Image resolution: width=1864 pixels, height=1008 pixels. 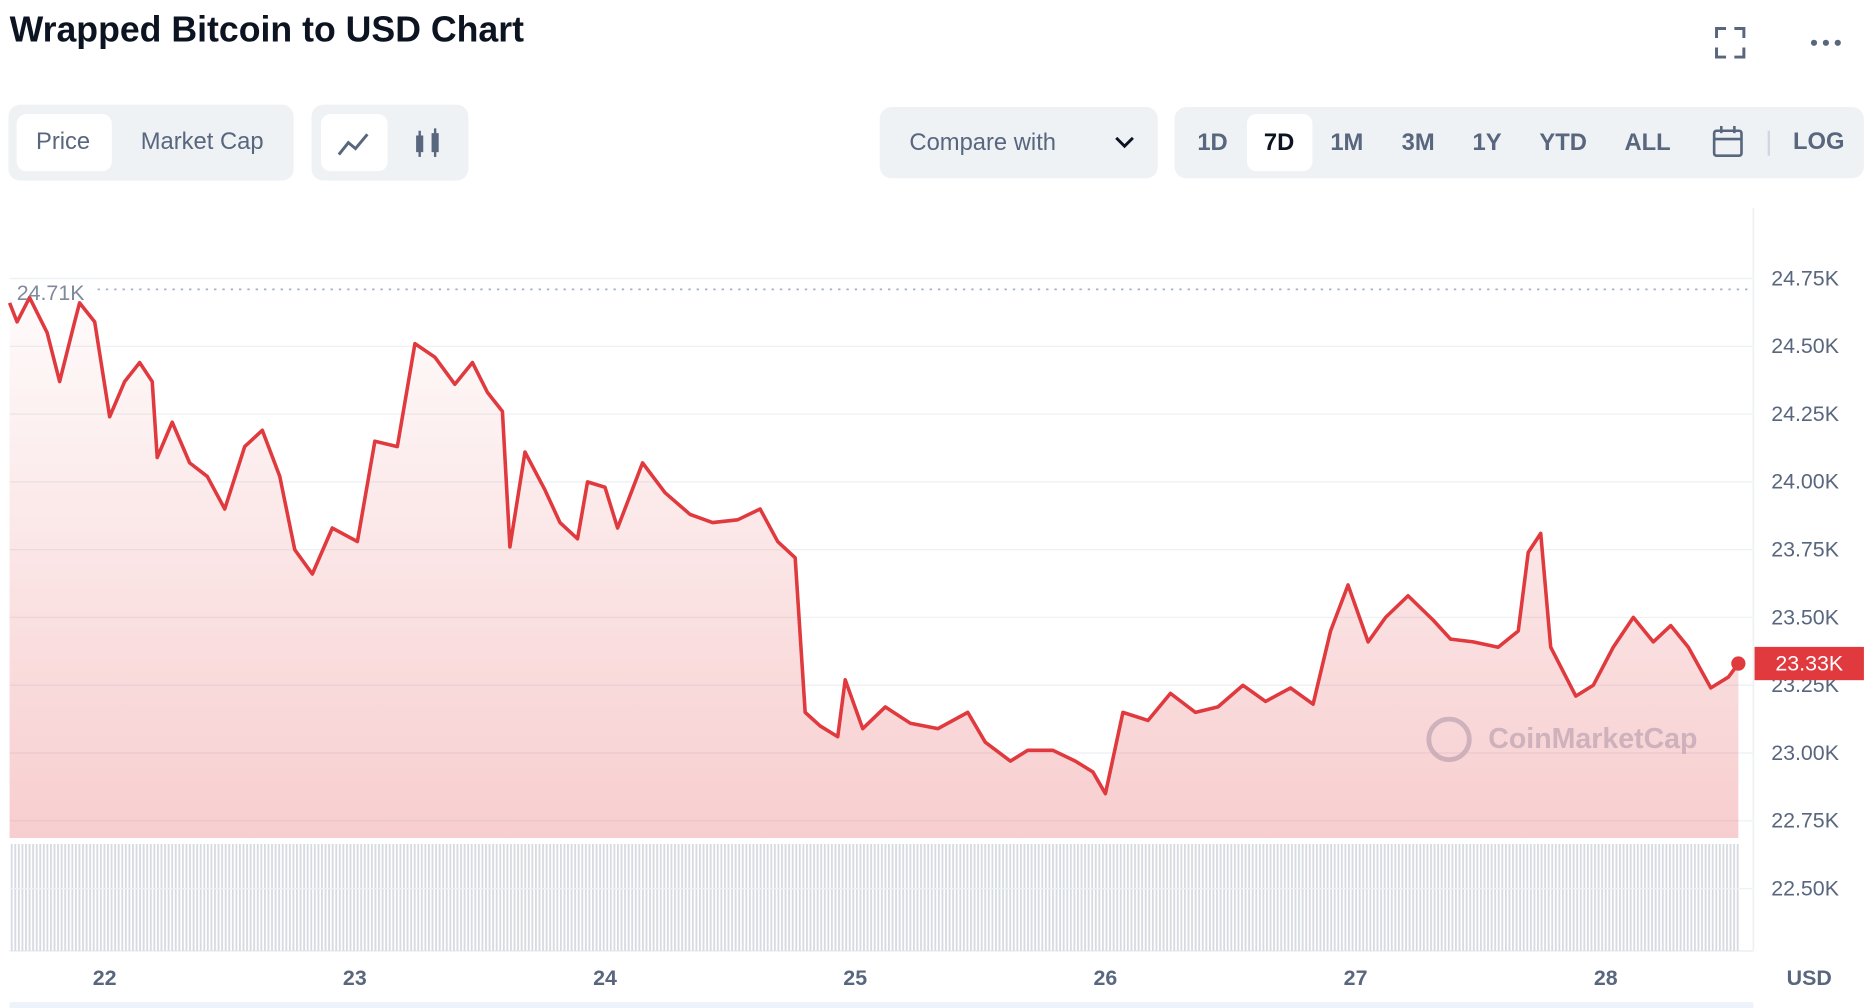 I want to click on range-button: 7D, so click(x=1279, y=142).